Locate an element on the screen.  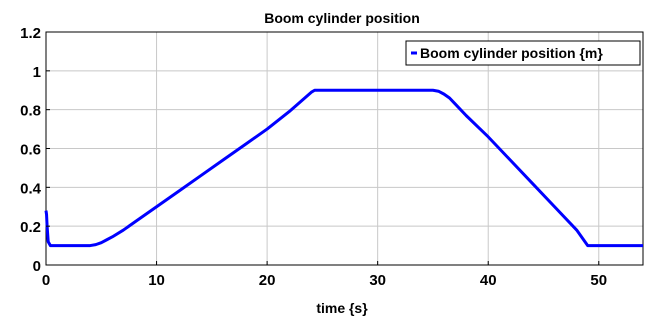
x-axis-label: time {s} is located at coordinates (342, 308).